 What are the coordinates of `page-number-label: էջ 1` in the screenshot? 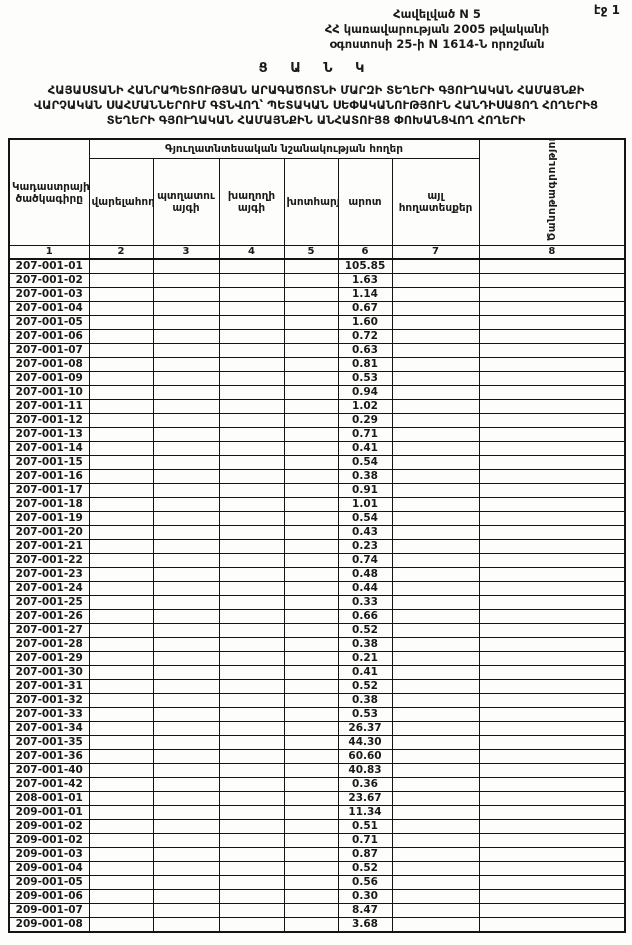 It's located at (606, 10).